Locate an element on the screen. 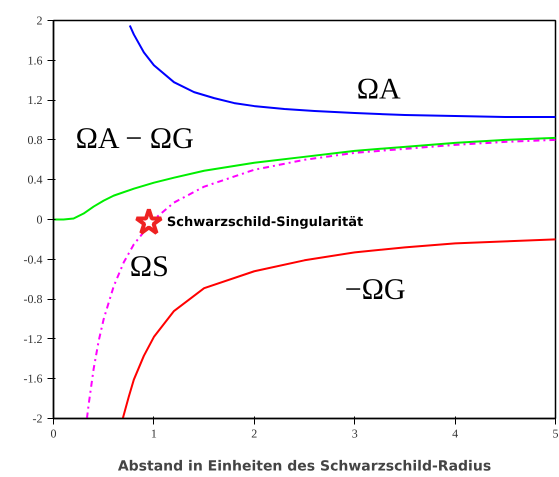 The width and height of the screenshot is (559, 477). x-tick-label: 3 is located at coordinates (355, 433).